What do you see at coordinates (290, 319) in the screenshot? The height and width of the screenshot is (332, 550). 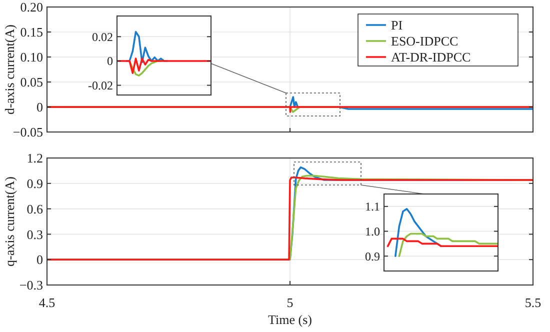 I see `x-axis-title: Time (s)` at bounding box center [290, 319].